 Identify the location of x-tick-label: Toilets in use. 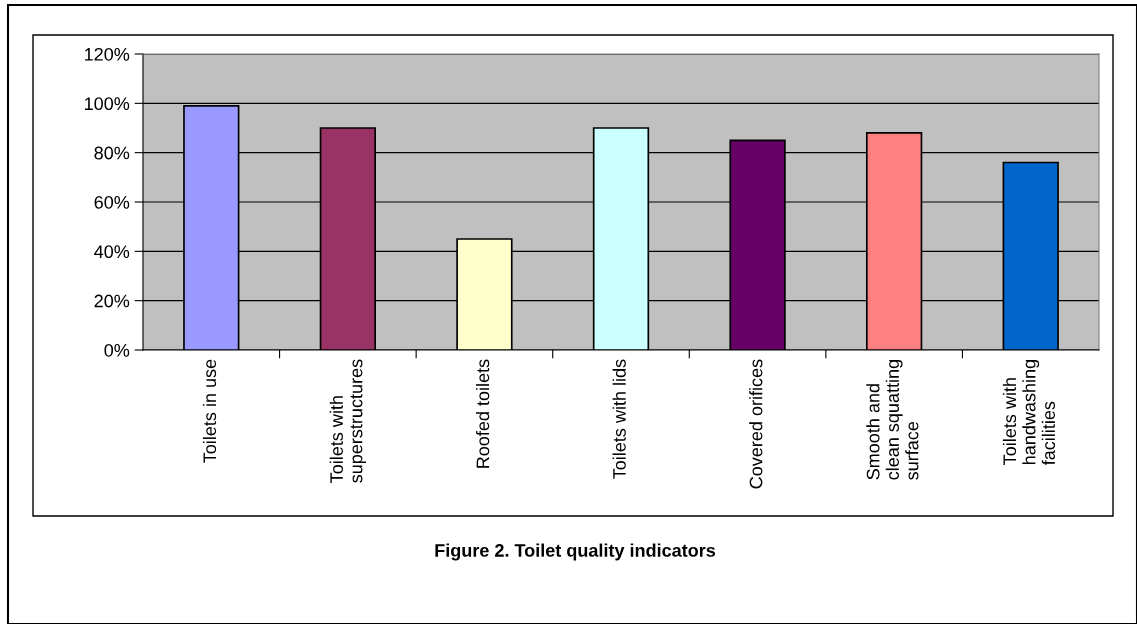
(209, 411).